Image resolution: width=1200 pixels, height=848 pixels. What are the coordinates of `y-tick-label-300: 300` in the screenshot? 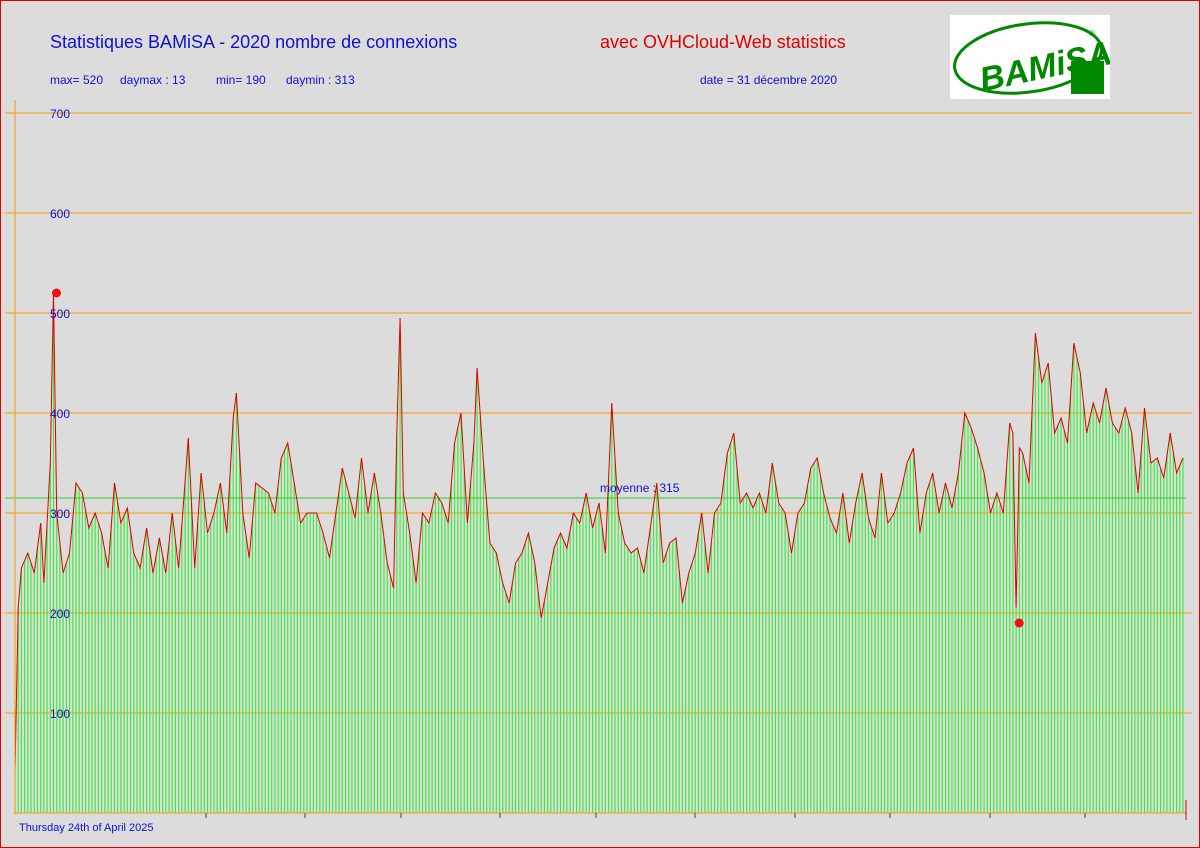 It's located at (60, 514).